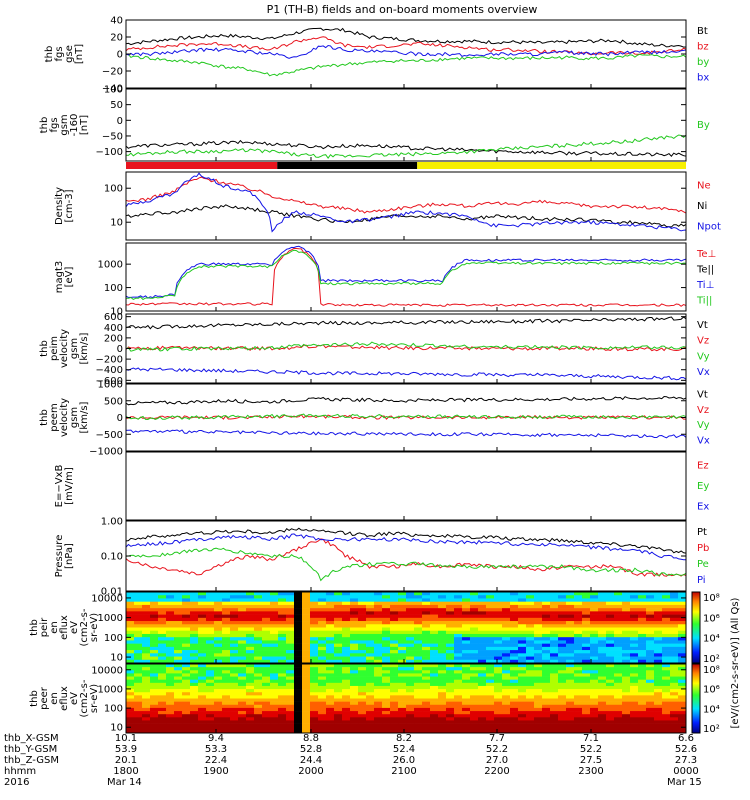 Image resolution: width=750 pixels, height=800 pixels. Describe the element at coordinates (406, 148) in the screenshot. I see `series-line-bt` at that location.